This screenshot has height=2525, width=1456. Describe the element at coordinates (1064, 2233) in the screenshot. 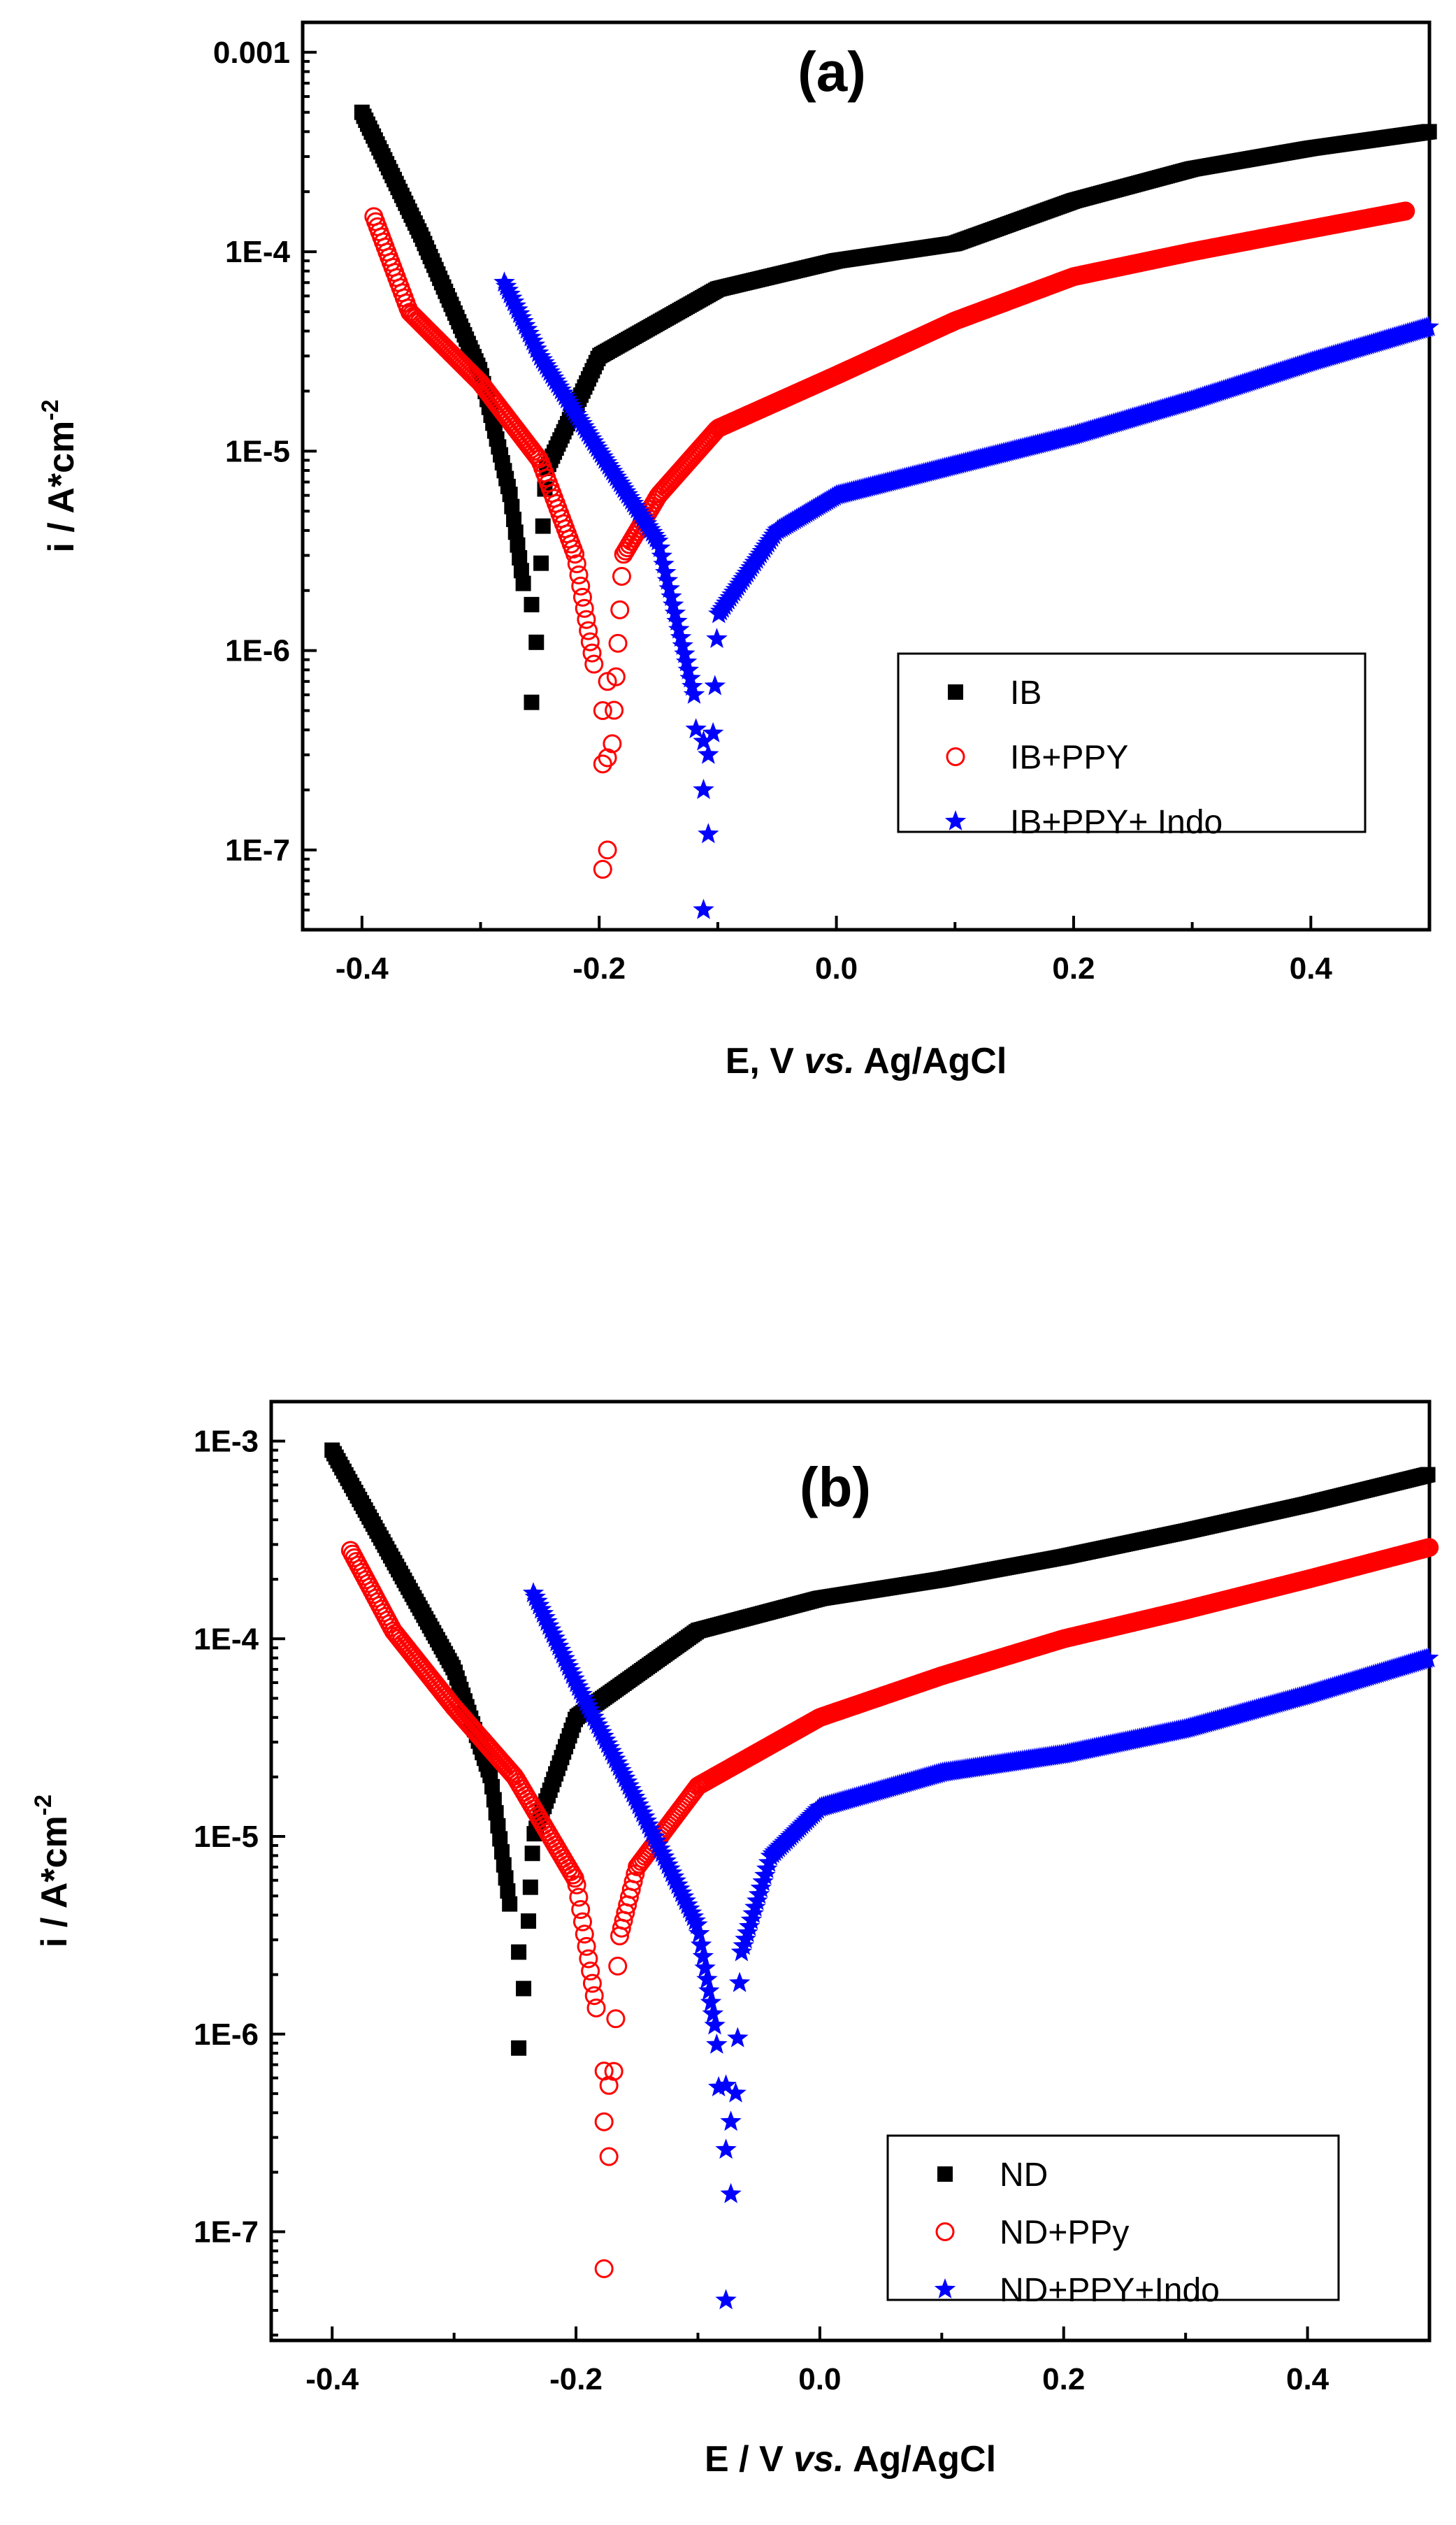

I see `legend-label: ND+PPy` at that location.